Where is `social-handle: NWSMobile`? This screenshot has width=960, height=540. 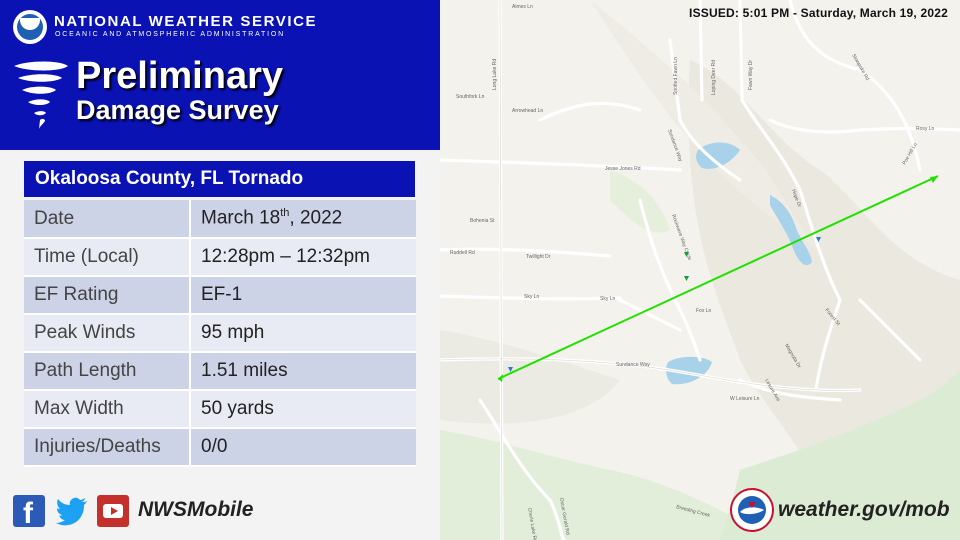 social-handle: NWSMobile is located at coordinates (196, 509).